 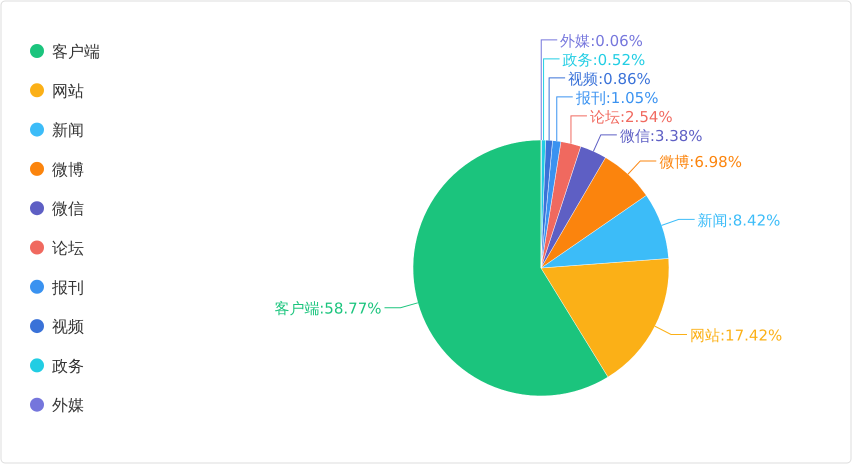 What do you see at coordinates (297, 309) in the screenshot?
I see `slice-label: 客户端` at bounding box center [297, 309].